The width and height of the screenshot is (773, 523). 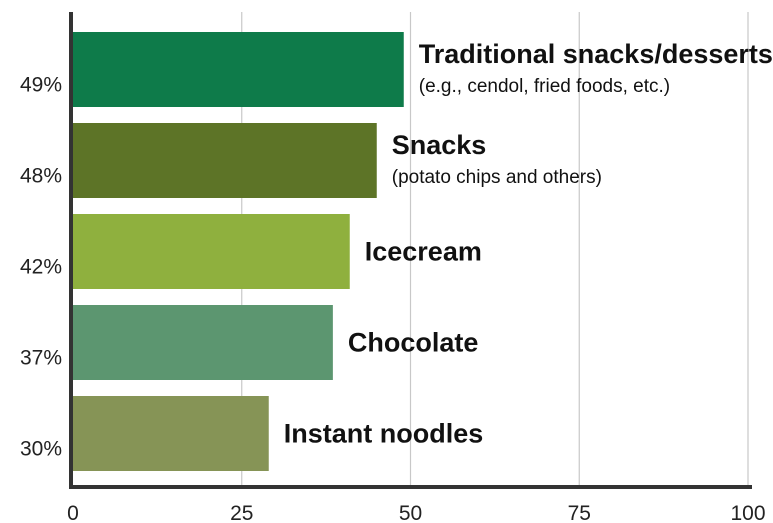 I want to click on category-label: Icecream, so click(x=423, y=252).